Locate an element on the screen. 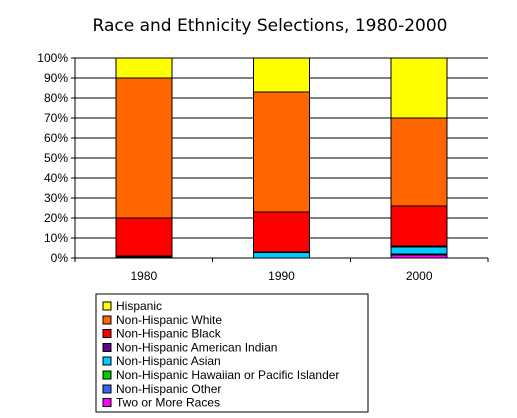  legend-label: Non-Hispanic White is located at coordinates (169, 320).